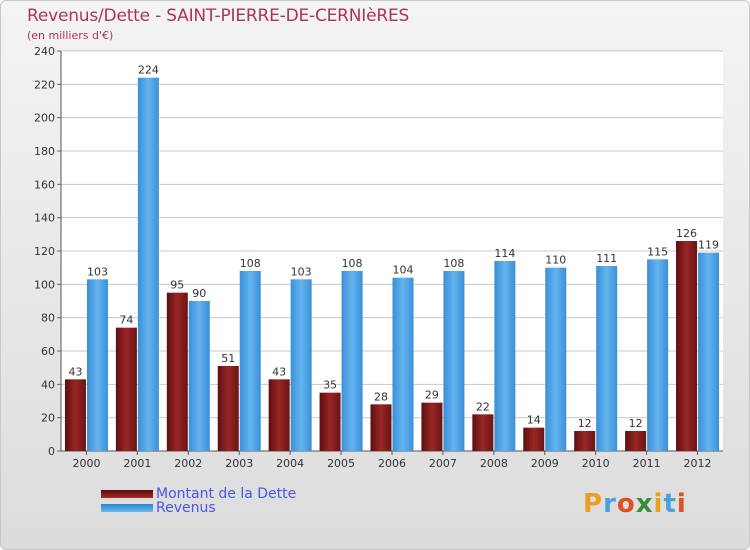  I want to click on data-label: 35, so click(330, 385).